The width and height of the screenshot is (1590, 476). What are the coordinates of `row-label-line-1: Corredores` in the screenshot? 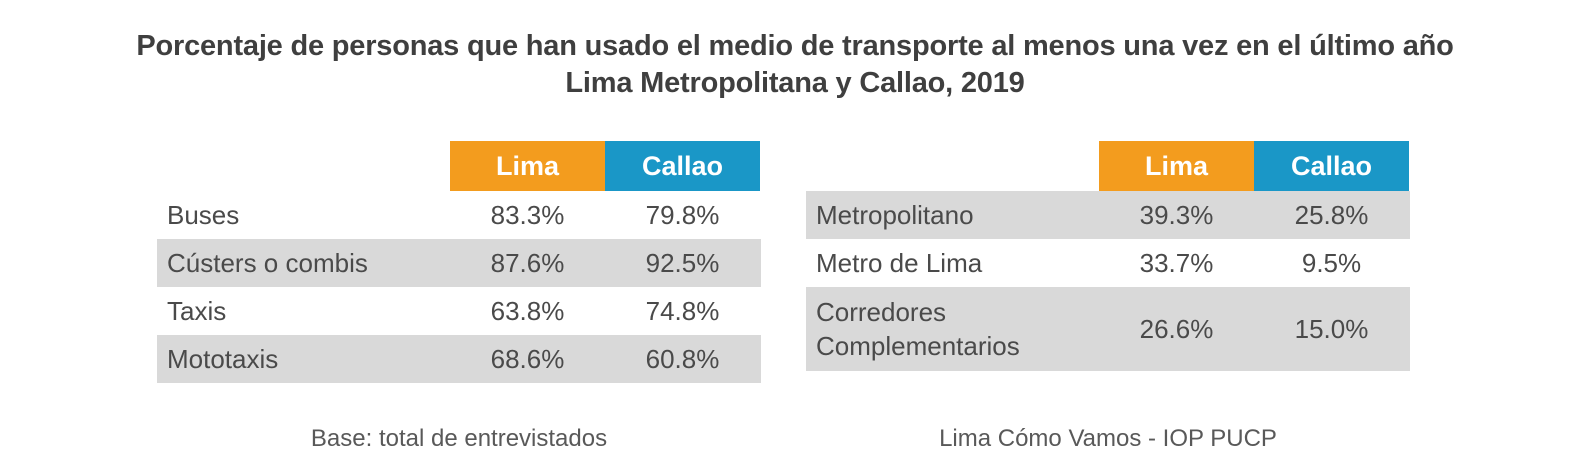 It's located at (881, 312).